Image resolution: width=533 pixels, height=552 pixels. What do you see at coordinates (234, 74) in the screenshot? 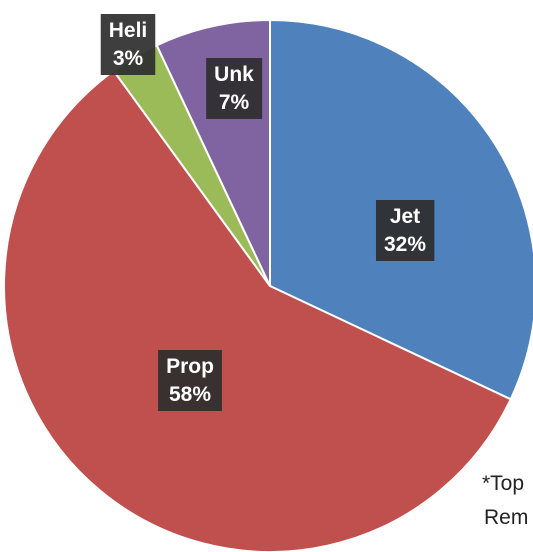
I see `data-label-category: Unk` at bounding box center [234, 74].